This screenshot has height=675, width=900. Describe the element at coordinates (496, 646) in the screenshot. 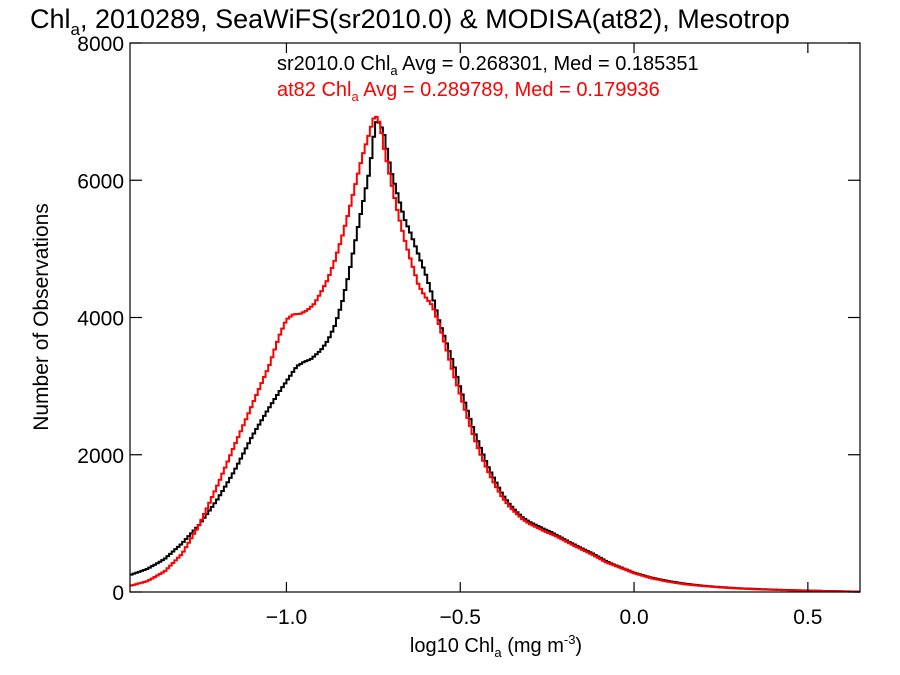

I see `x-axis-label: log10 Chla (mg m-3)` at that location.